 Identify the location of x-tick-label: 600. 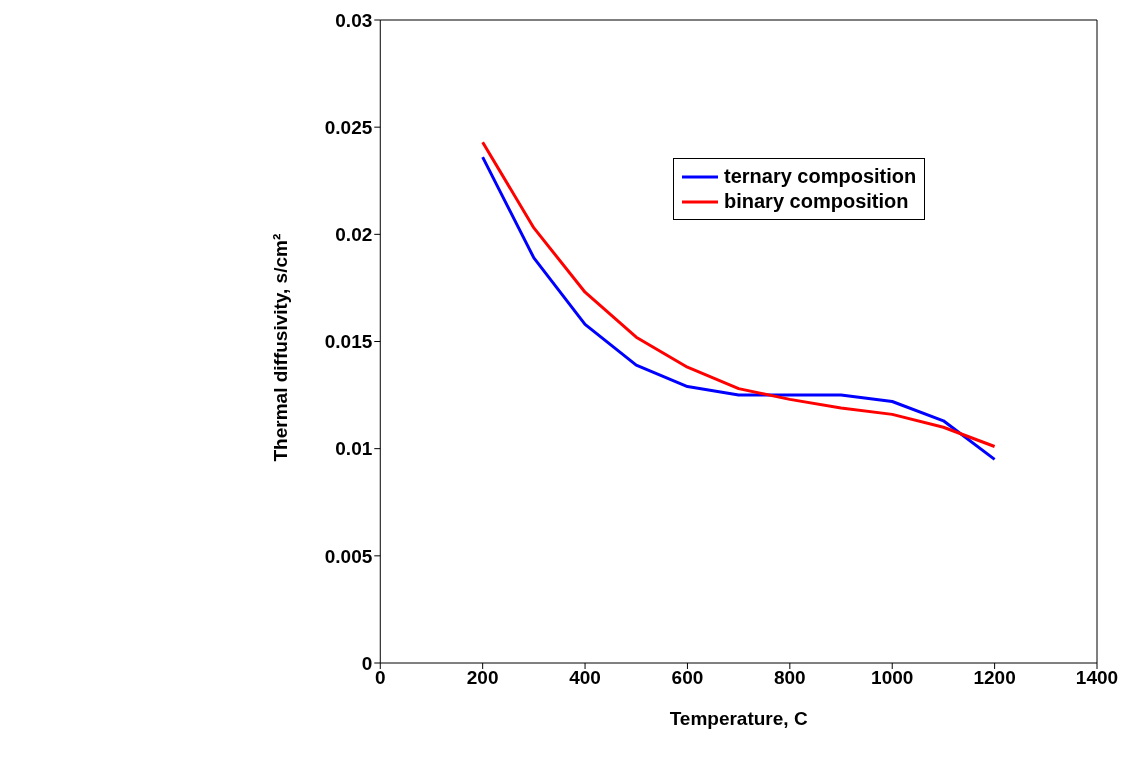
(687, 678).